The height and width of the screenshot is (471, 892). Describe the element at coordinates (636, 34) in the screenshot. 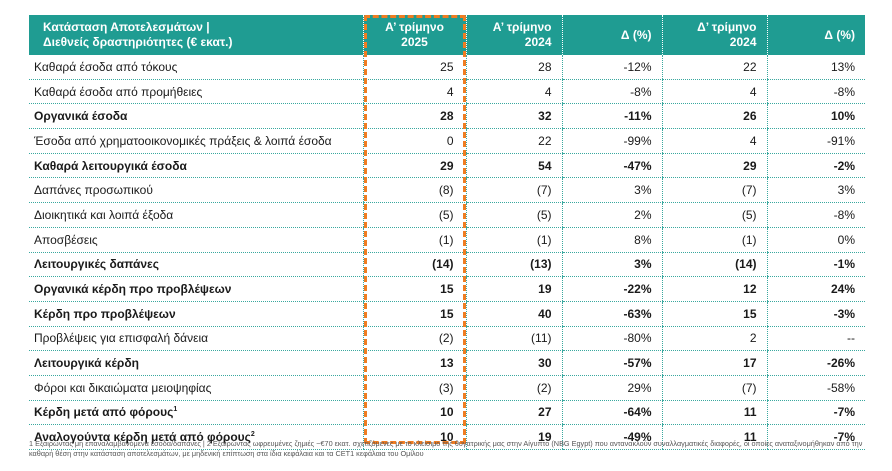

I see `header-line1: Δ (%)` at that location.